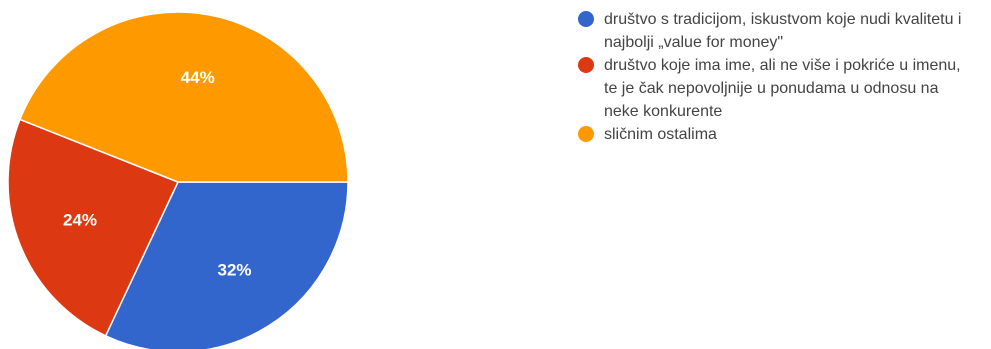 The height and width of the screenshot is (349, 991). What do you see at coordinates (586, 134) in the screenshot?
I see `legend-swatch-orange` at bounding box center [586, 134].